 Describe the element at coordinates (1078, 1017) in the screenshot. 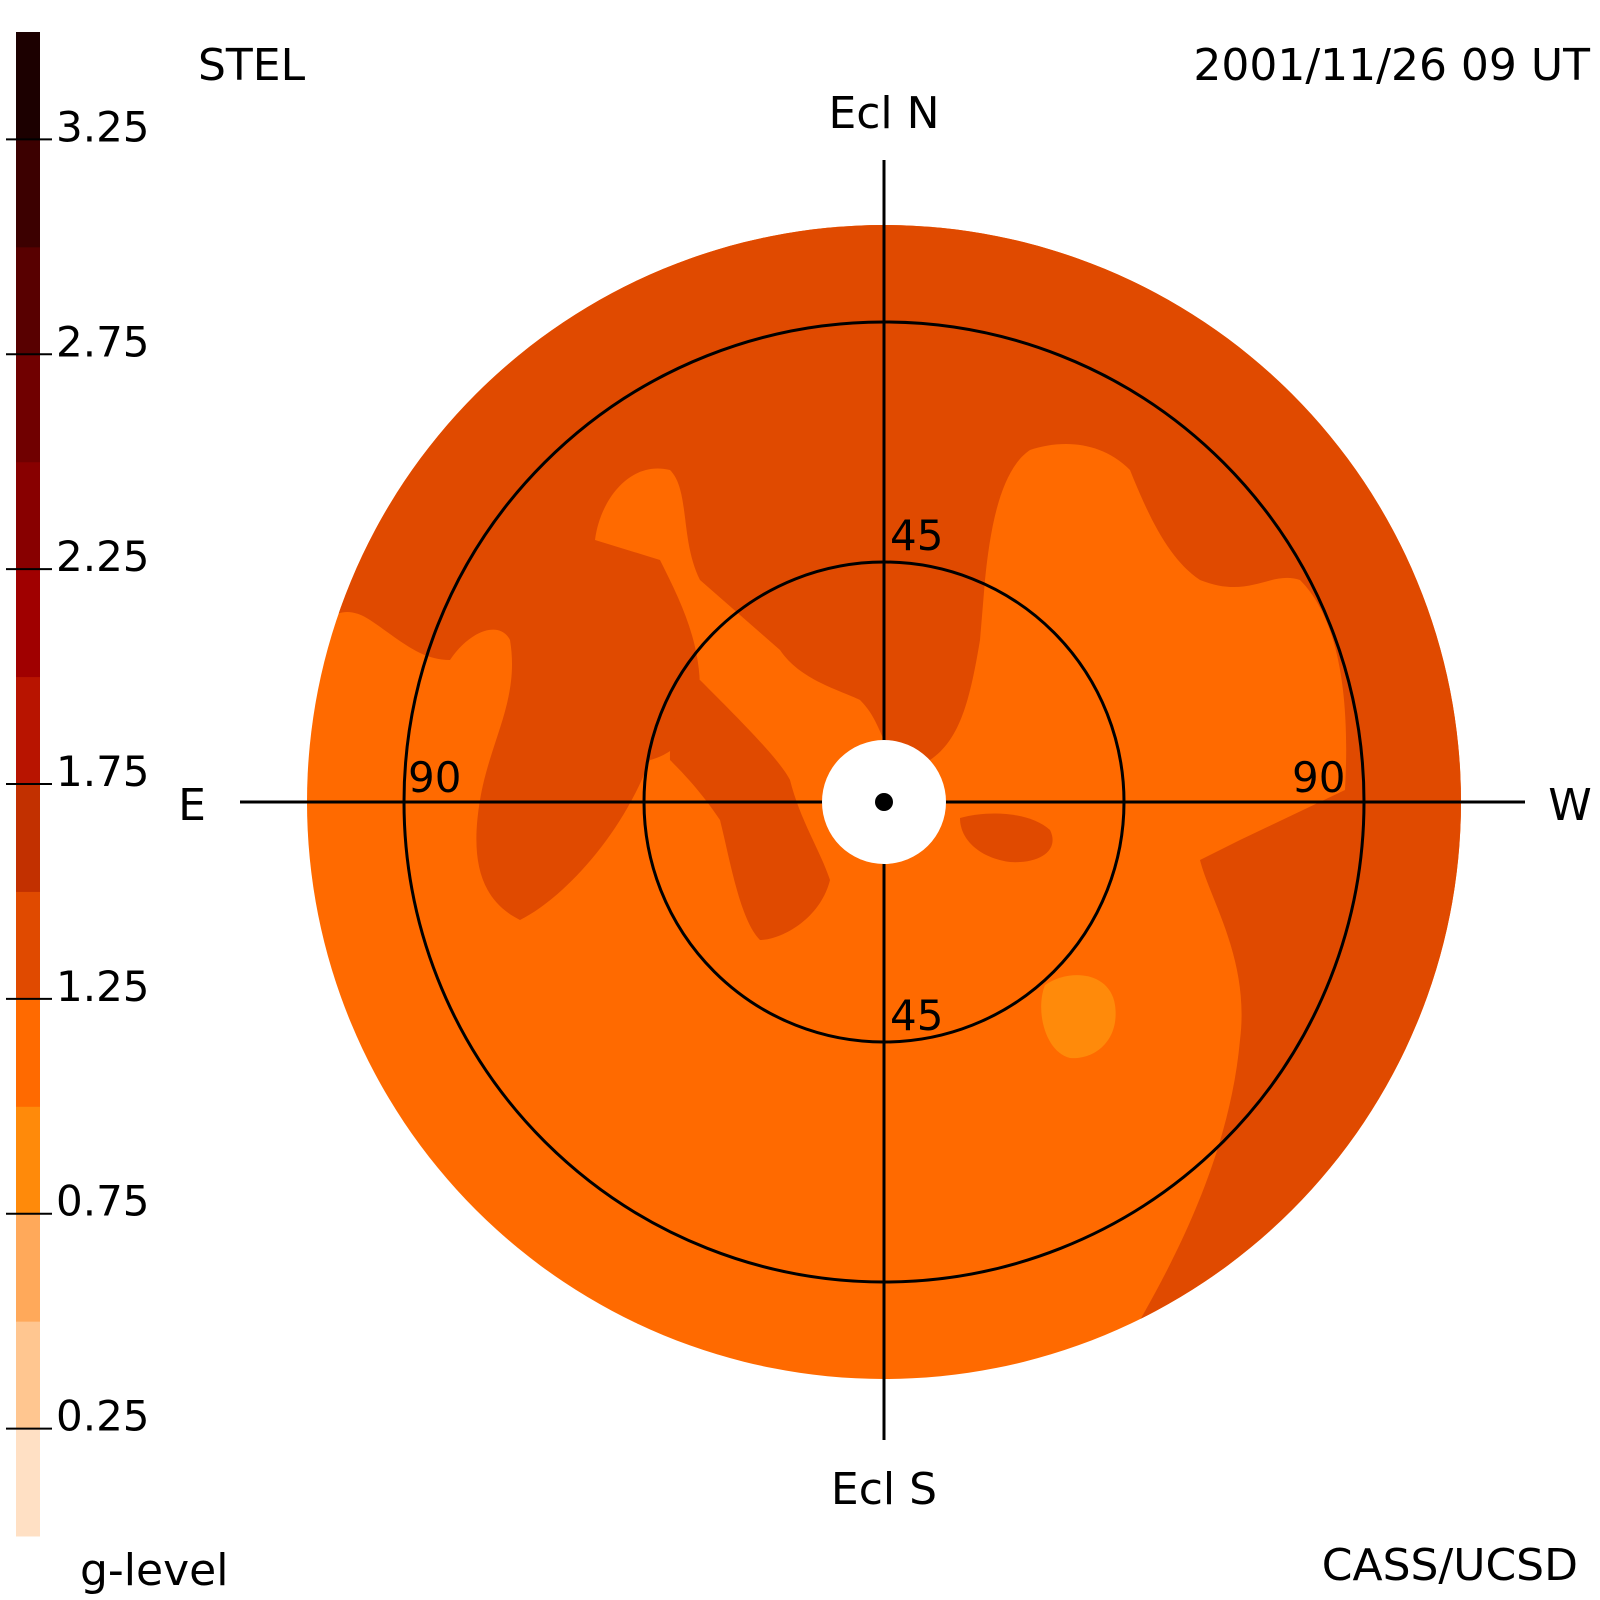

I see `peak-region` at that location.